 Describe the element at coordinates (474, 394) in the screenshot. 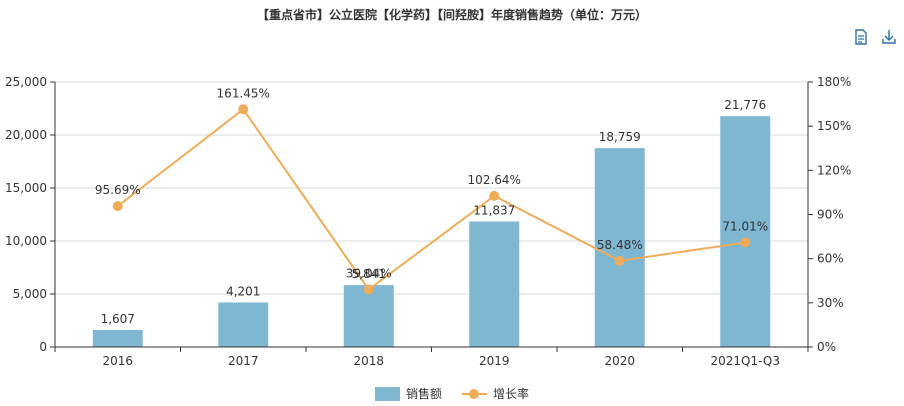

I see `legend-line-swatch` at that location.